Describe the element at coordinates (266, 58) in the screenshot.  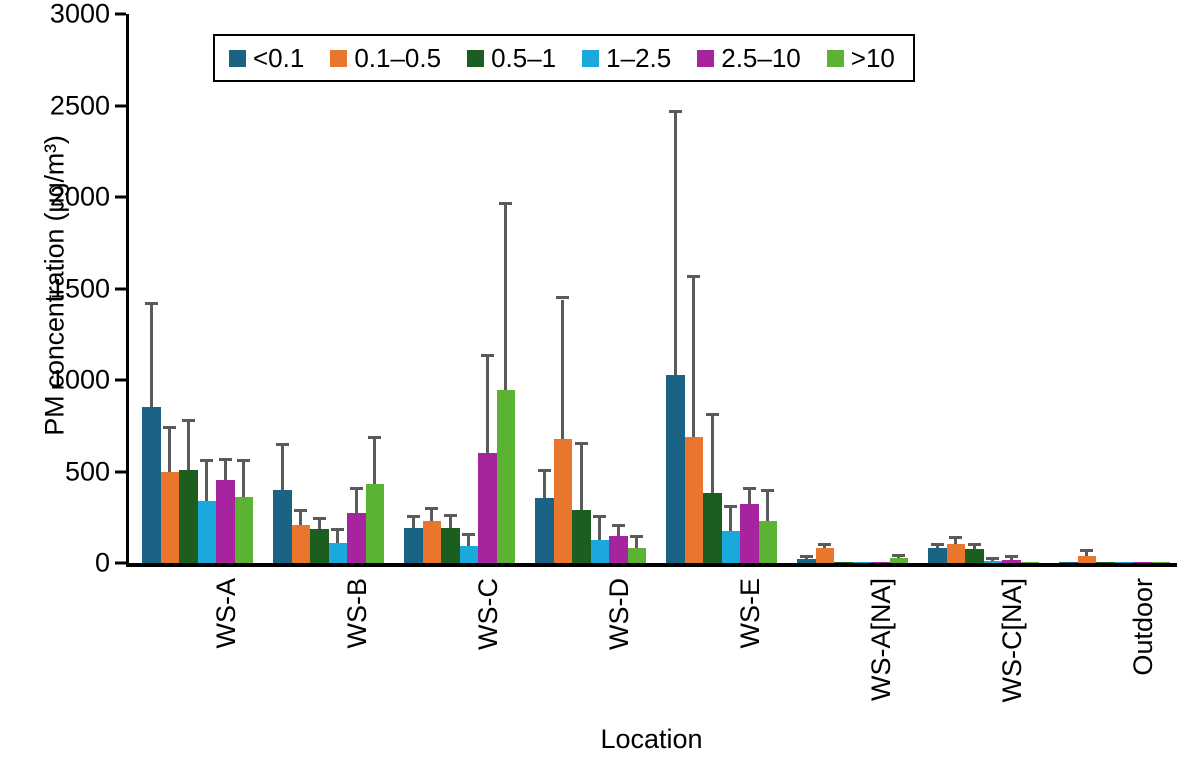
I see `legend-item: <0.1` at that location.